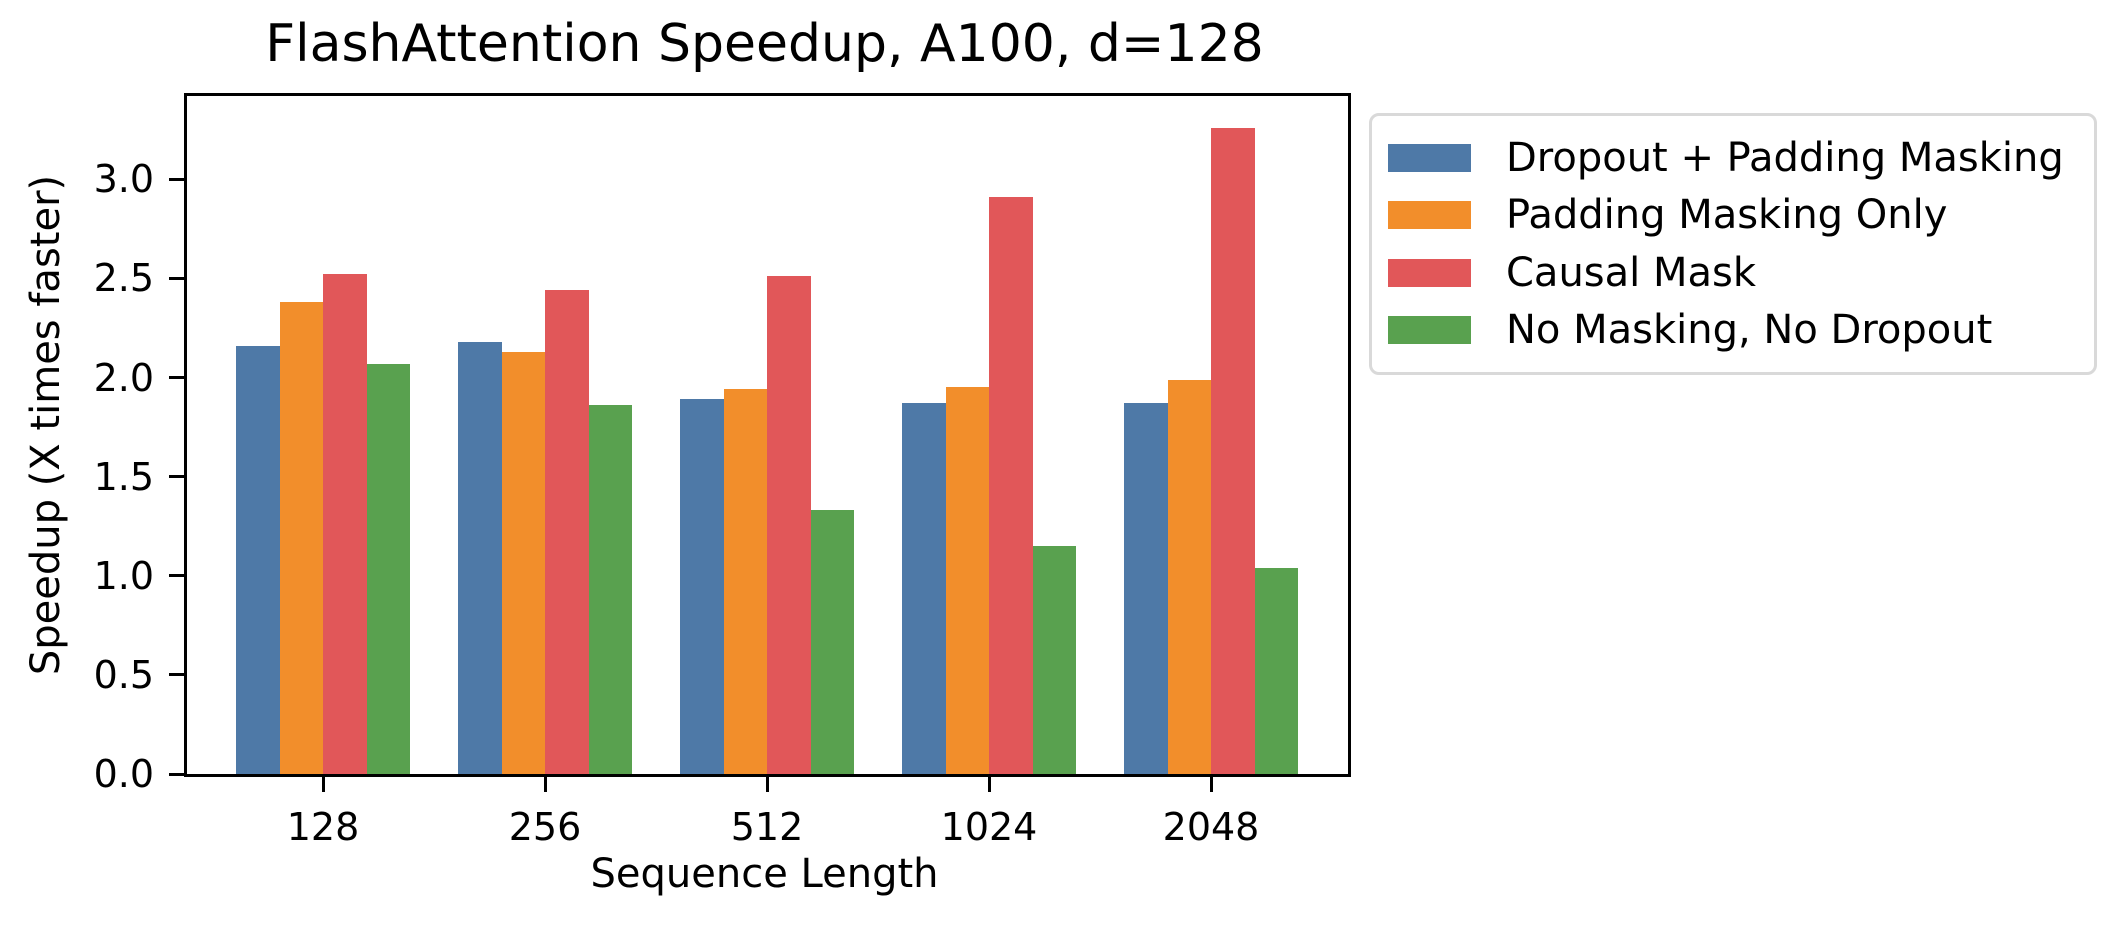  I want to click on legend-row-0: Dropout + Padding Masking, so click(1733, 158).